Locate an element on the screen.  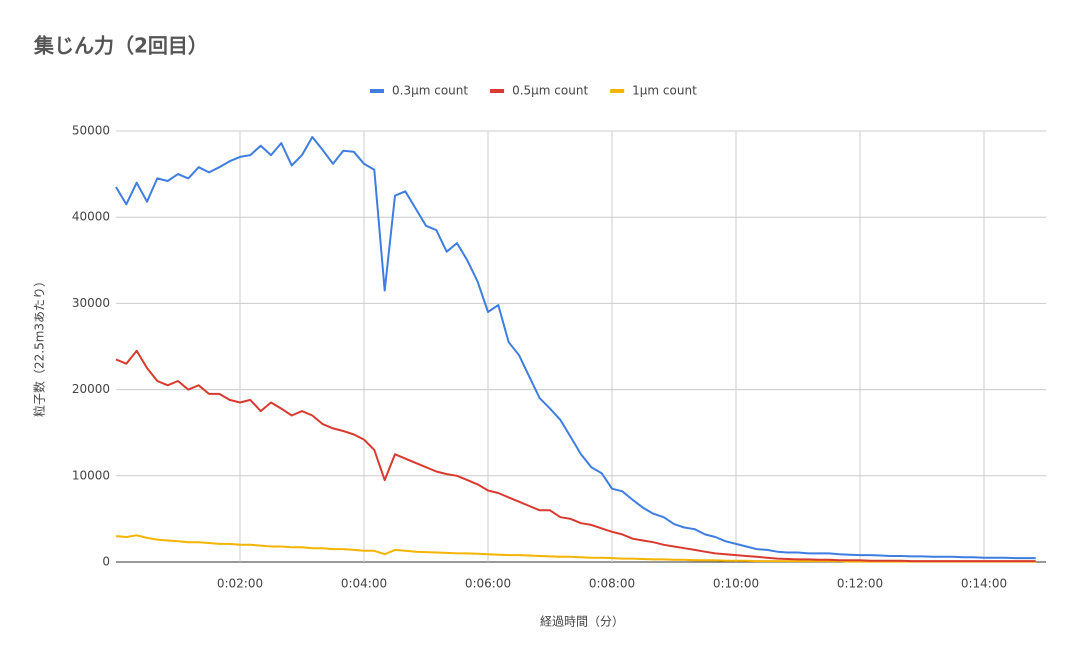
y-tick-label: 50000 is located at coordinates (91, 131).